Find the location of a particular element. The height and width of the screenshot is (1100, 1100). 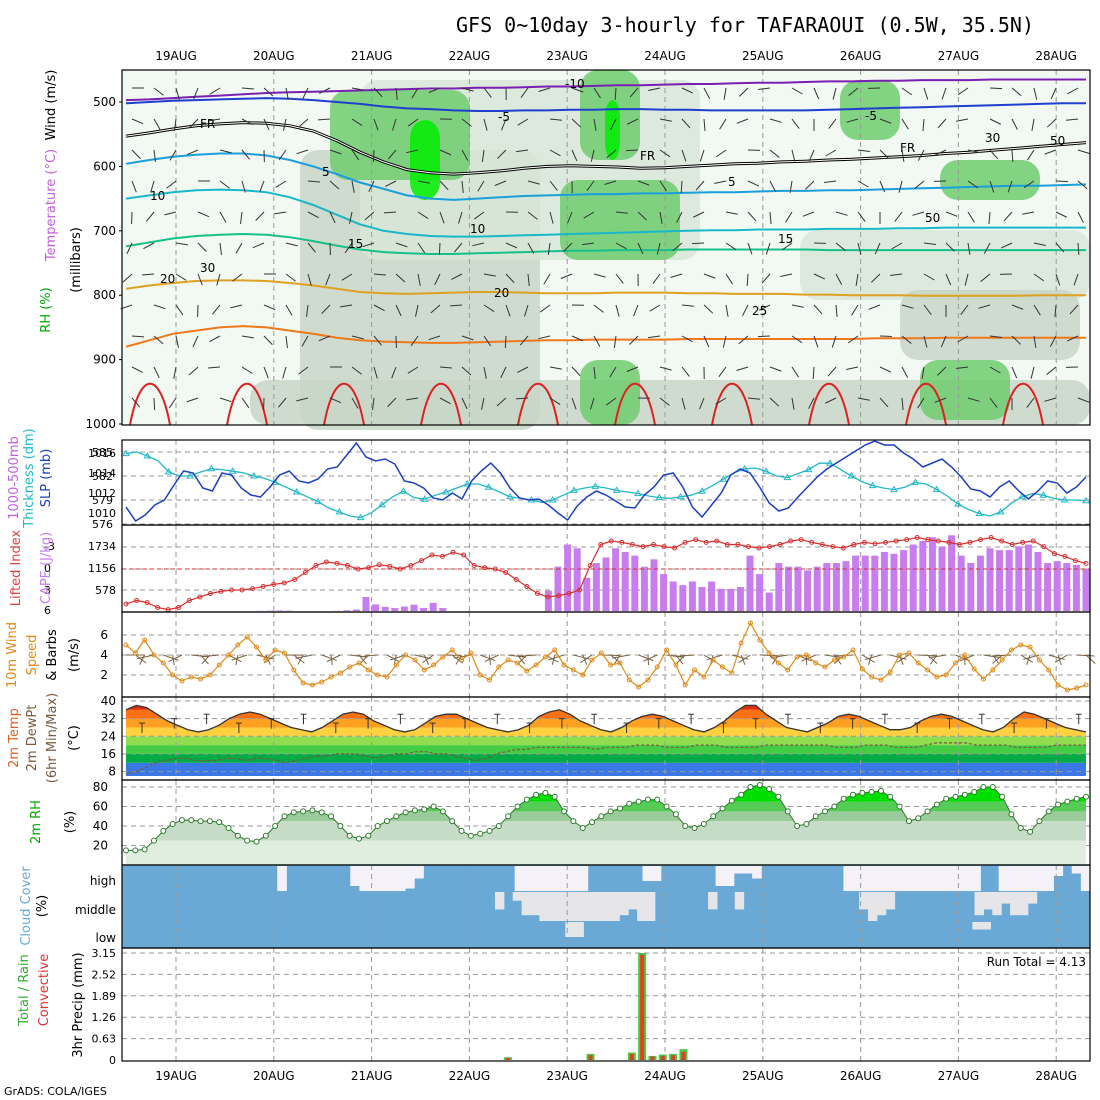

dewpoint-line is located at coordinates (605, 758).